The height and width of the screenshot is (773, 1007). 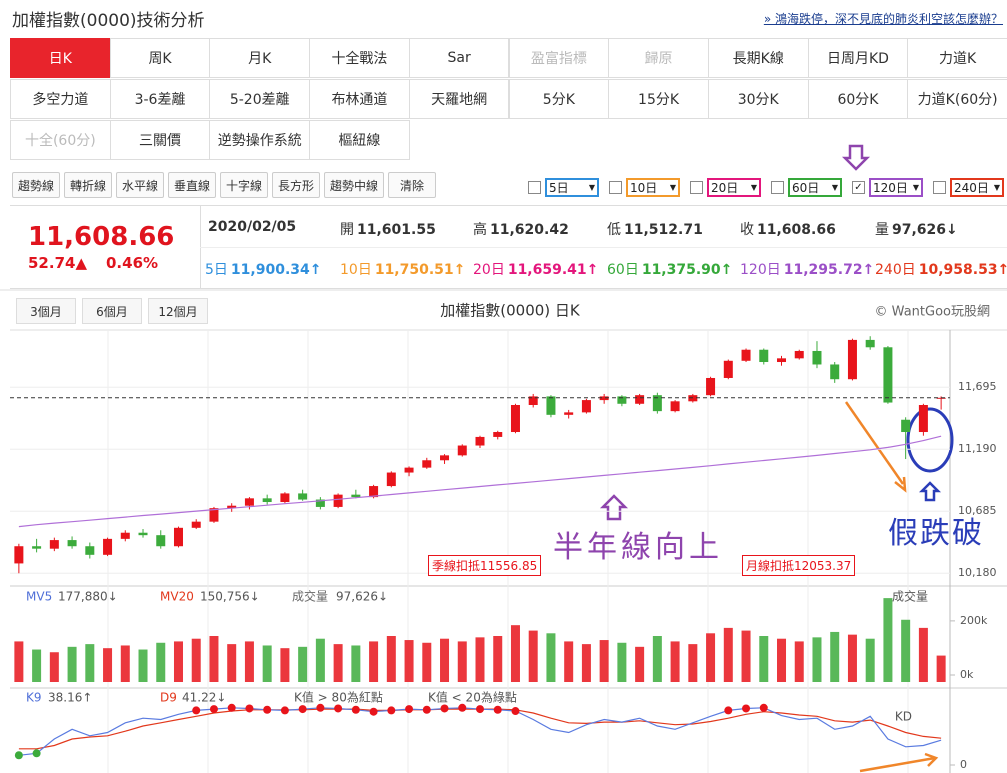 I want to click on ma-select: 20日 ▼, so click(x=734, y=187).